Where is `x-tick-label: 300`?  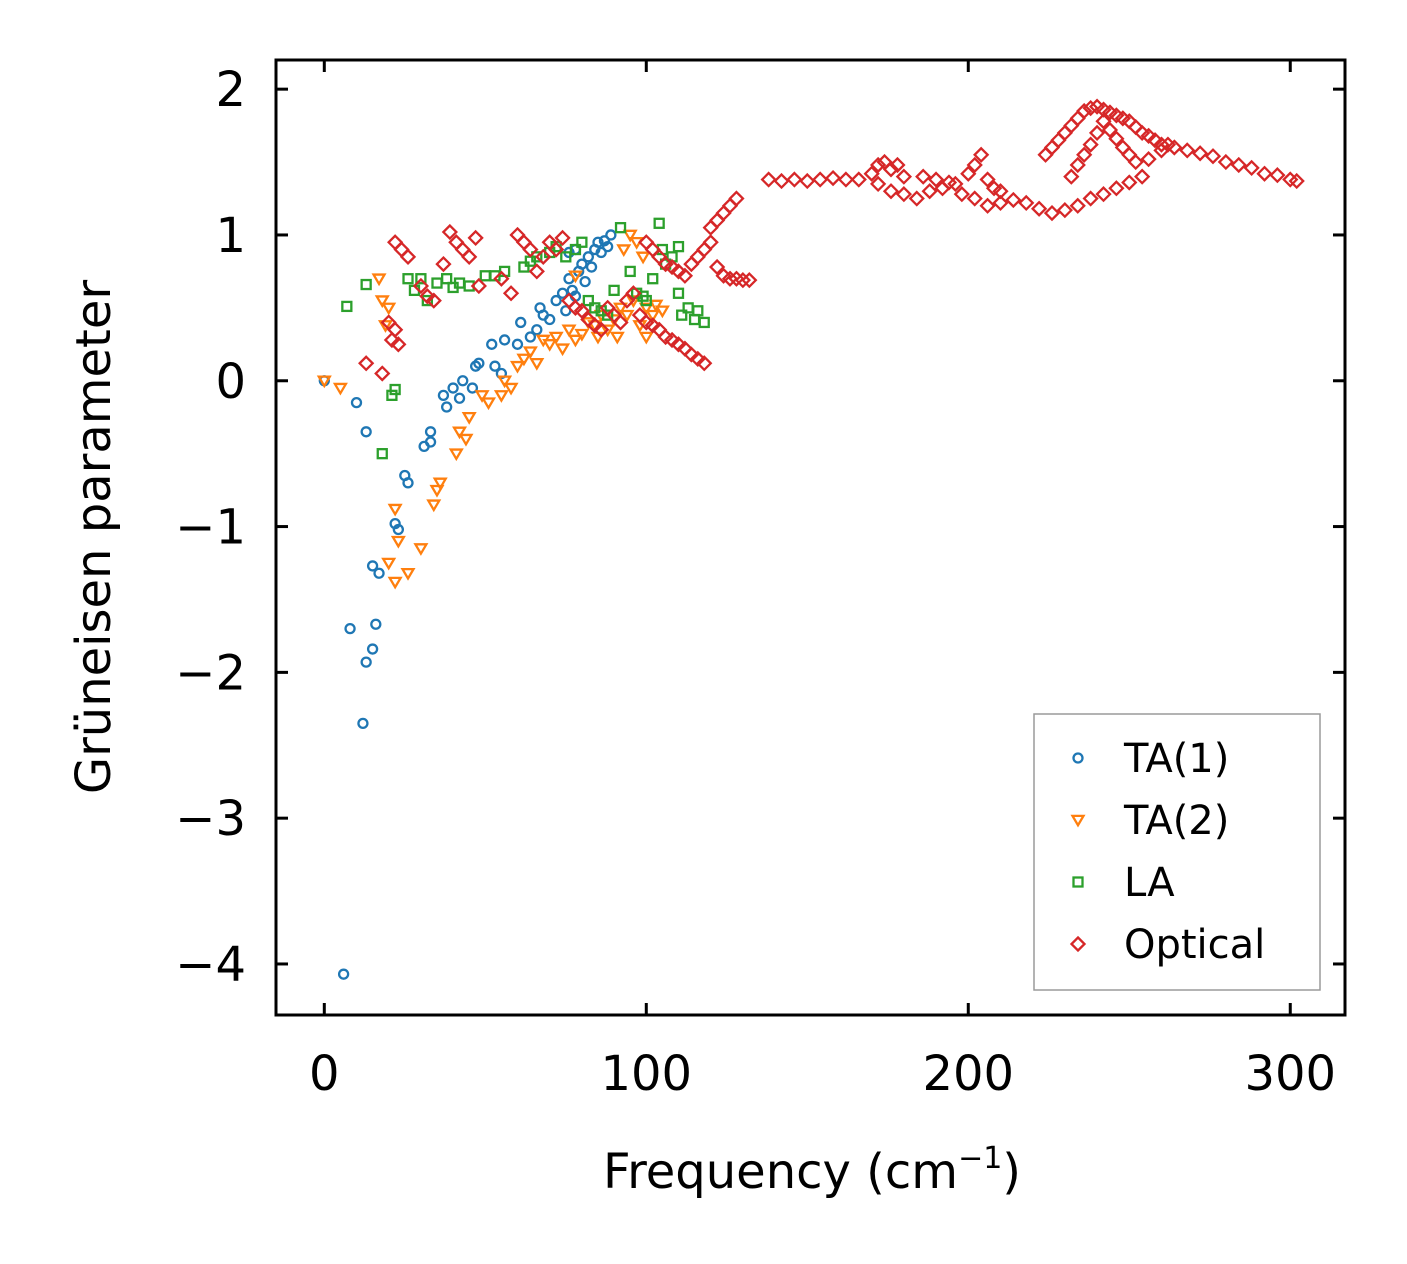
x-tick-label: 300 is located at coordinates (1290, 1074).